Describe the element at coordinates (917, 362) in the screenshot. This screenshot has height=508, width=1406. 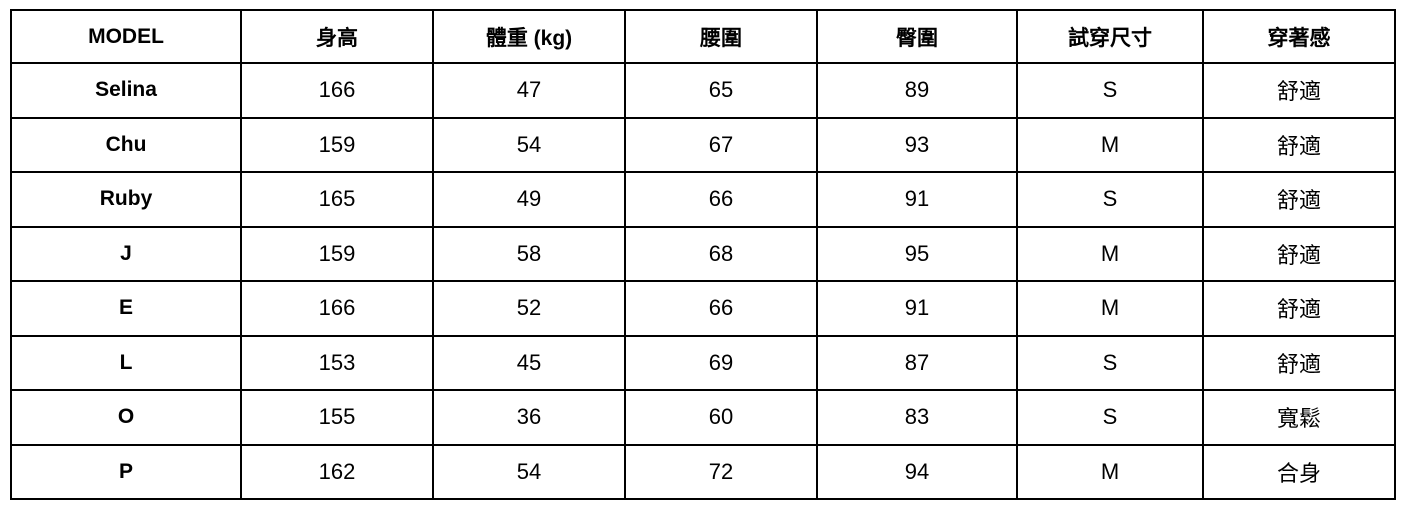
I see `cell-hip: 87` at that location.